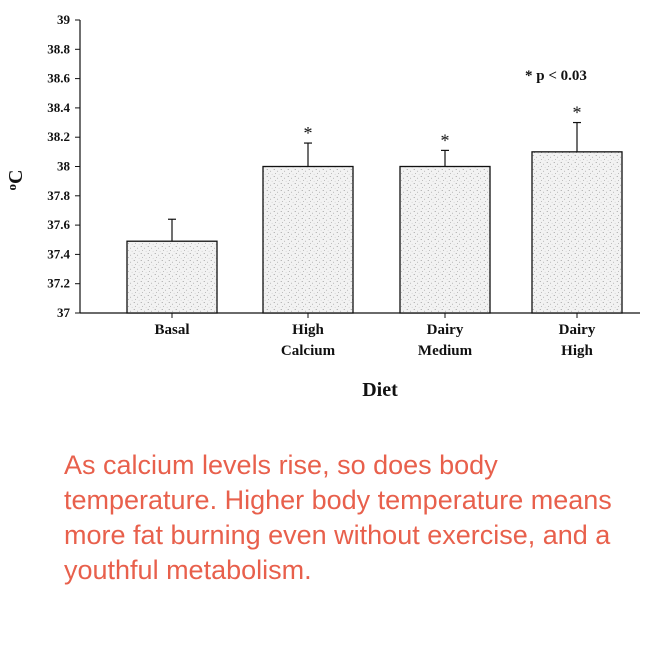 This screenshot has width=645, height=662. I want to click on y-tick-label: 38.8, so click(58, 48).